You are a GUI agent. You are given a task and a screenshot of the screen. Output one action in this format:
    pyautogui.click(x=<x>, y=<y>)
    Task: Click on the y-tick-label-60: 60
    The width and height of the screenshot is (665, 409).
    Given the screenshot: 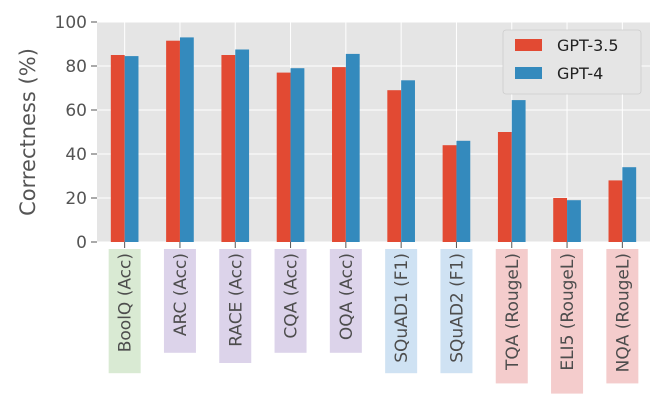 What is the action you would take?
    pyautogui.click(x=76, y=111)
    